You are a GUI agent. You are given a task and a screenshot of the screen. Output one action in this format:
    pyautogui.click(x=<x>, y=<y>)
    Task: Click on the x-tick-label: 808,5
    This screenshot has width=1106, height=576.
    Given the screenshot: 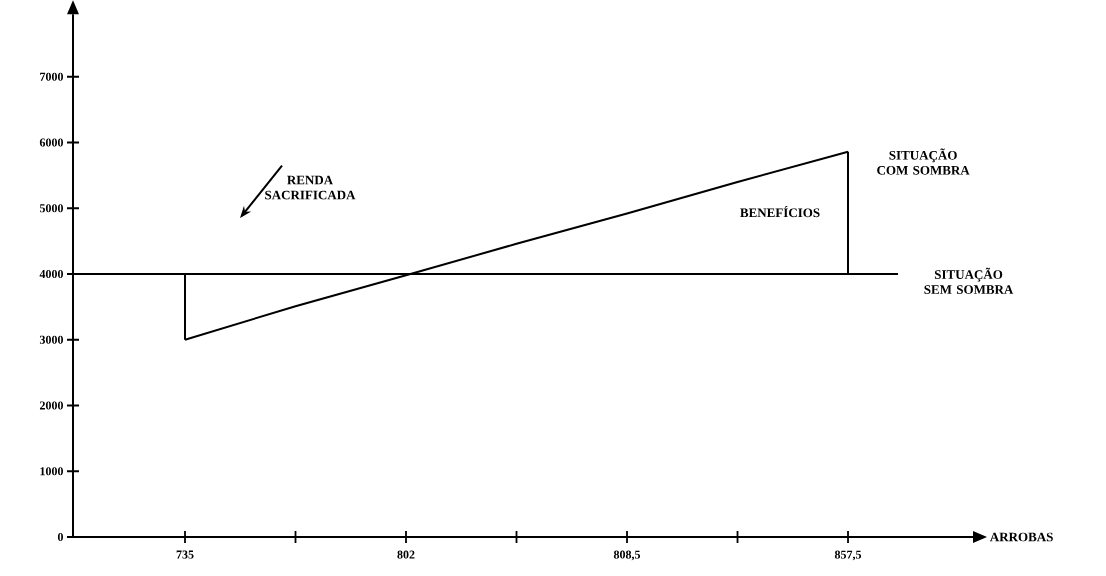 What is the action you would take?
    pyautogui.click(x=627, y=555)
    